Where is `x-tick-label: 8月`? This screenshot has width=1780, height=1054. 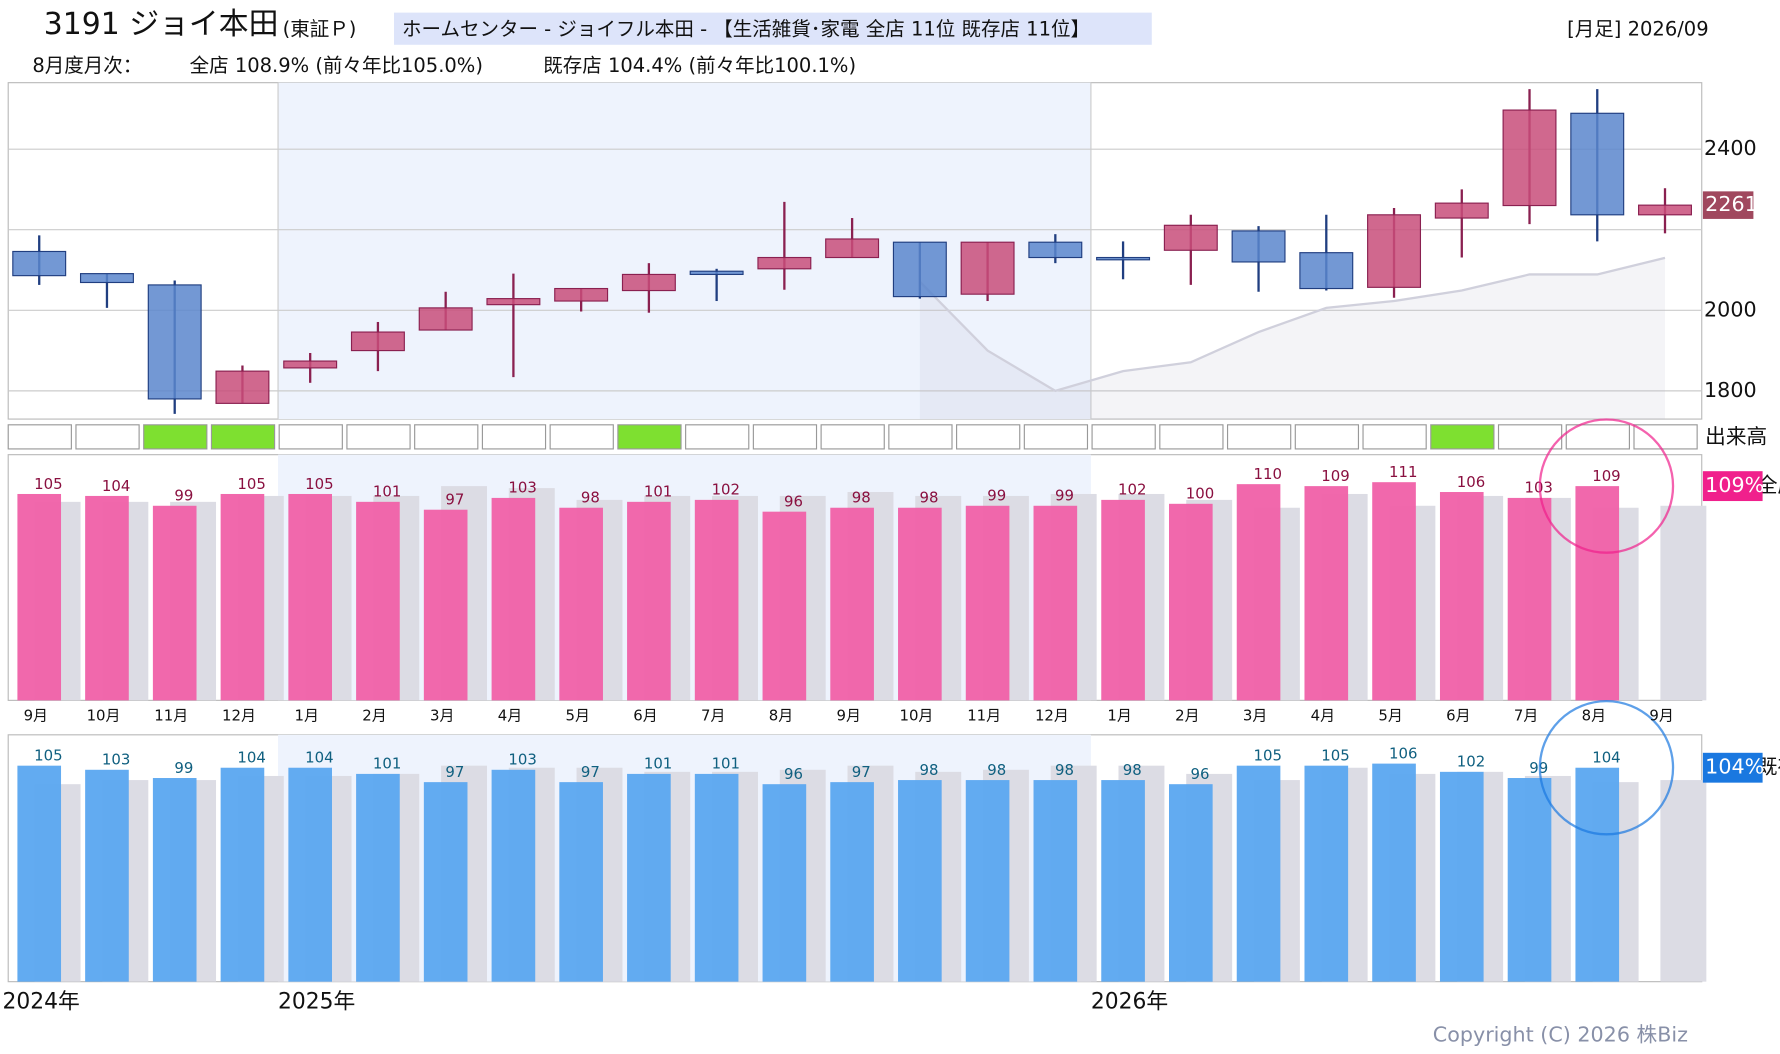 x-tick-label: 8月 is located at coordinates (1594, 715).